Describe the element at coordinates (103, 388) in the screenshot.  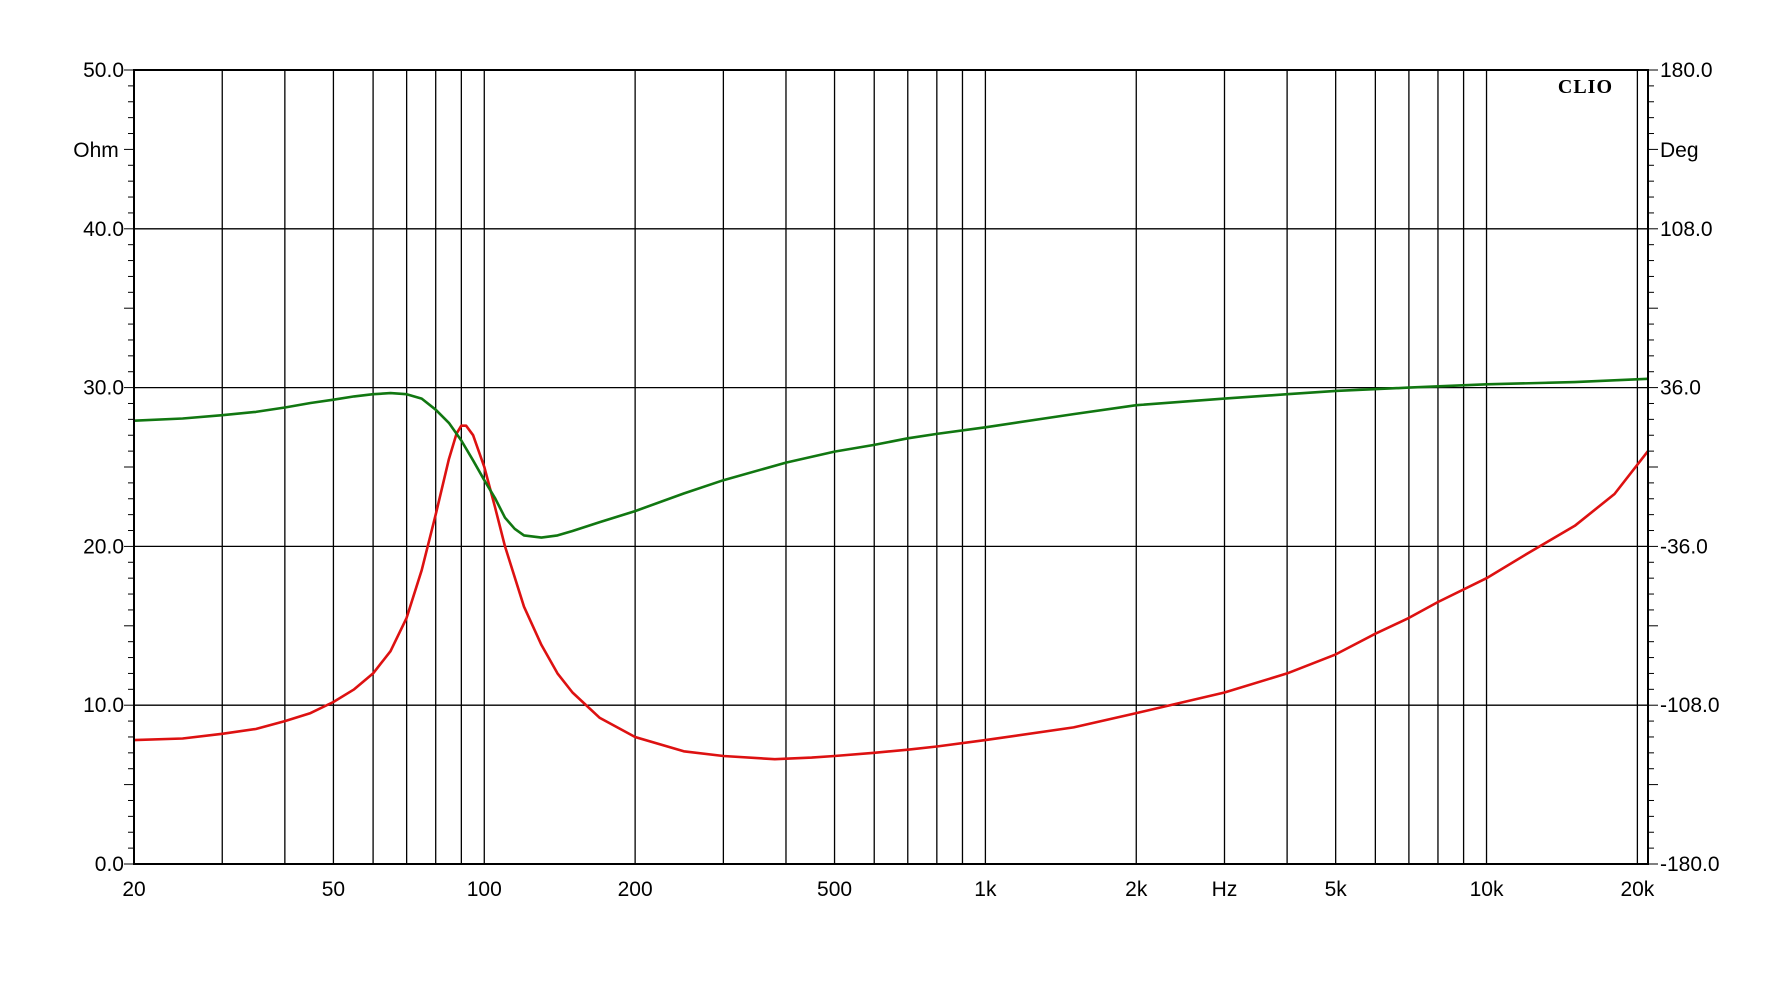
I see `y-left-tick-label: 30.0` at that location.